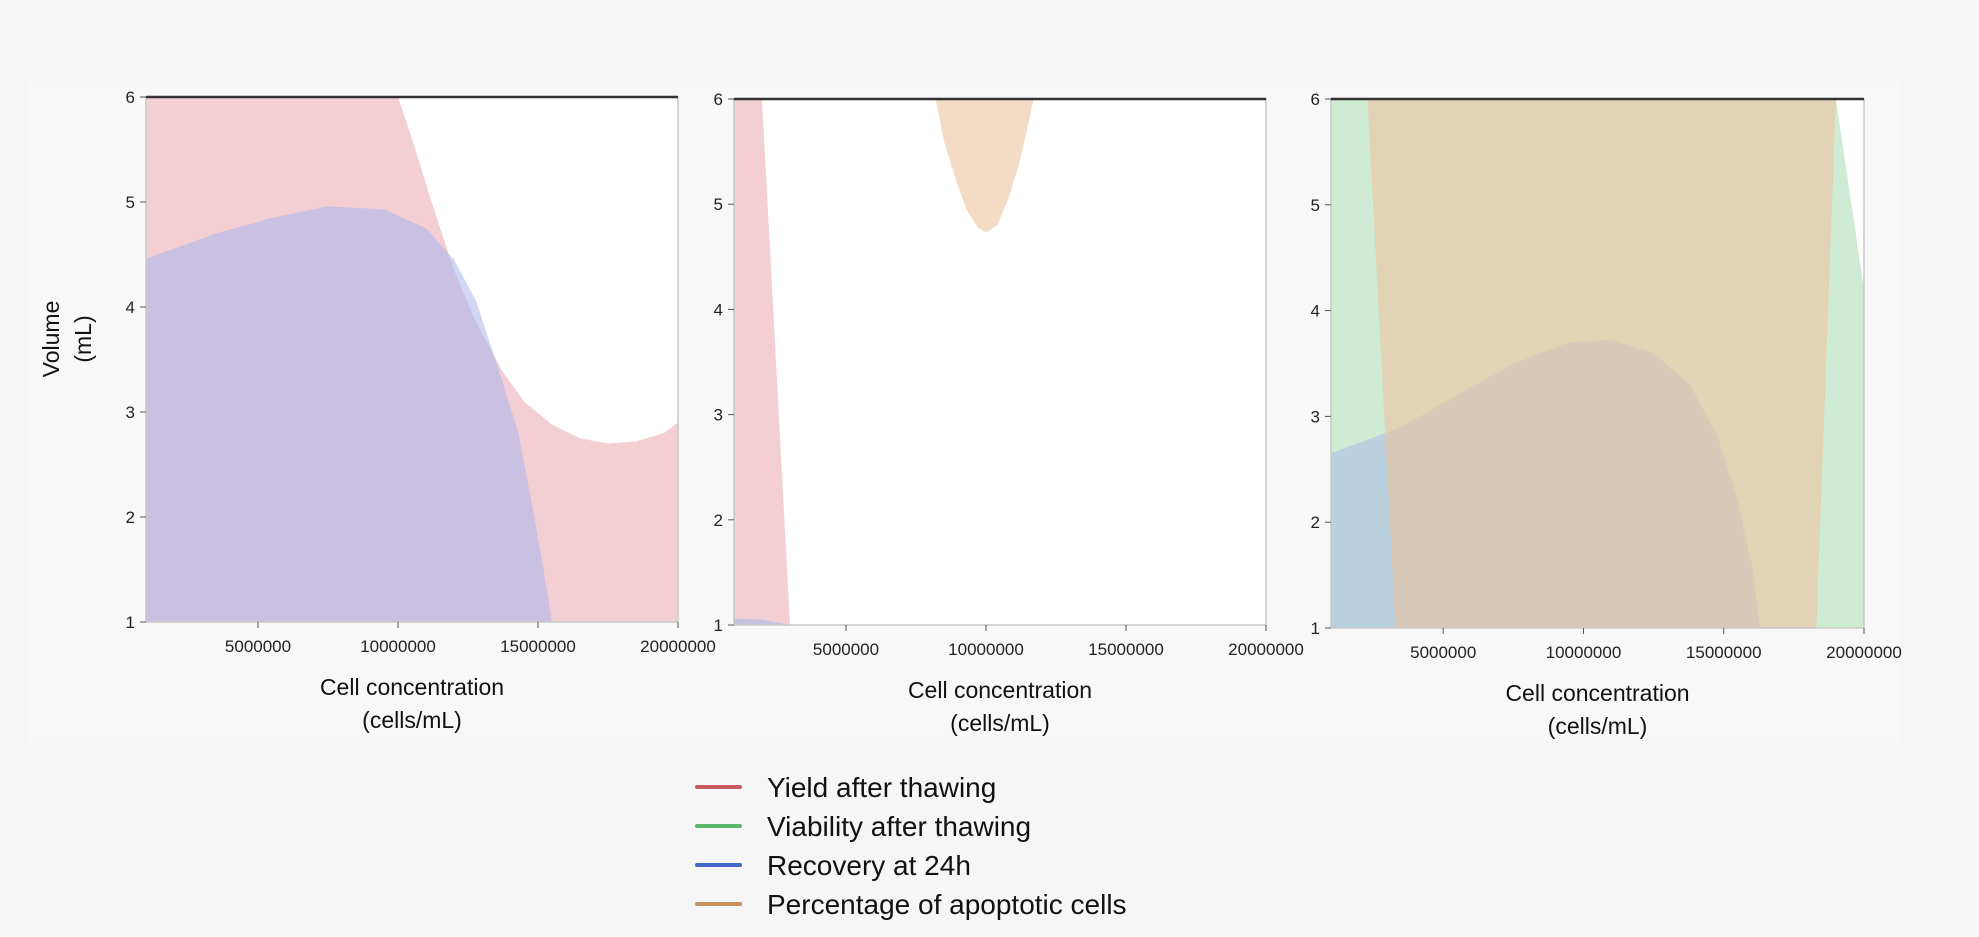 Image resolution: width=1979 pixels, height=937 pixels. I want to click on y-axis-unit: (mL), so click(83, 338).